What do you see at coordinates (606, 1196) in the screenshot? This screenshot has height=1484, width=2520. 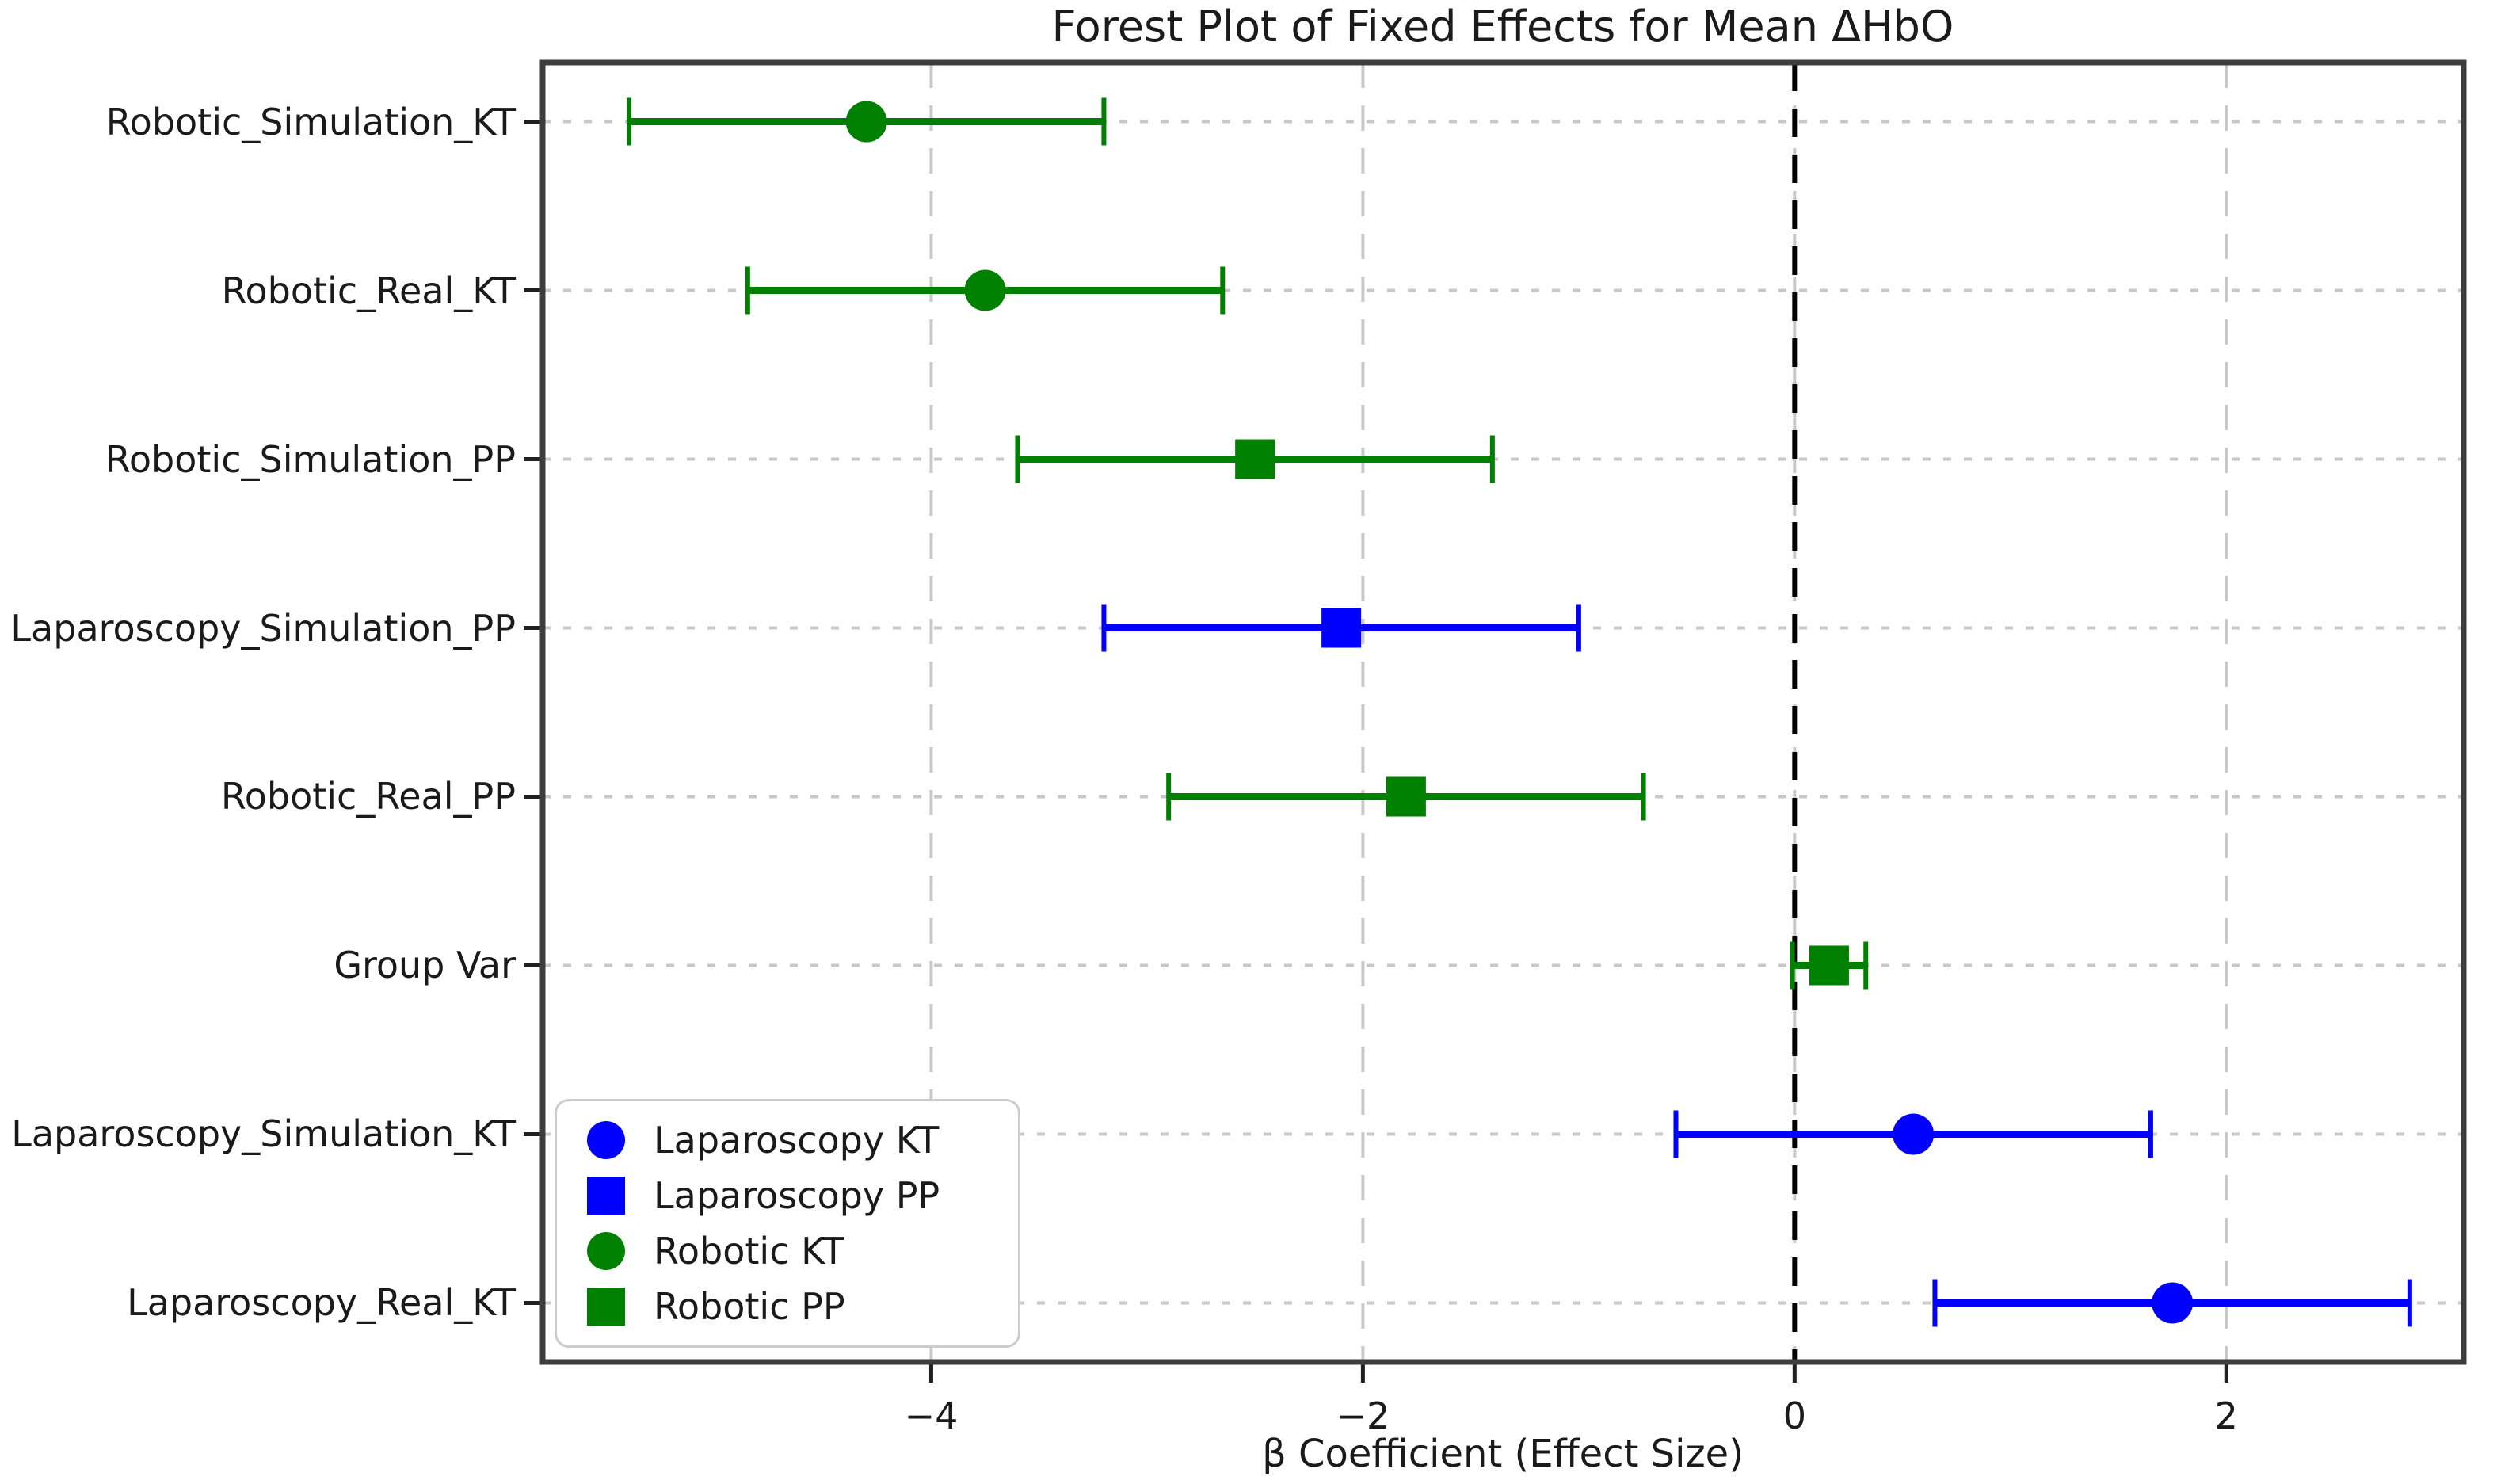 I see `legend-laparoscopy-pp-marker-icon` at bounding box center [606, 1196].